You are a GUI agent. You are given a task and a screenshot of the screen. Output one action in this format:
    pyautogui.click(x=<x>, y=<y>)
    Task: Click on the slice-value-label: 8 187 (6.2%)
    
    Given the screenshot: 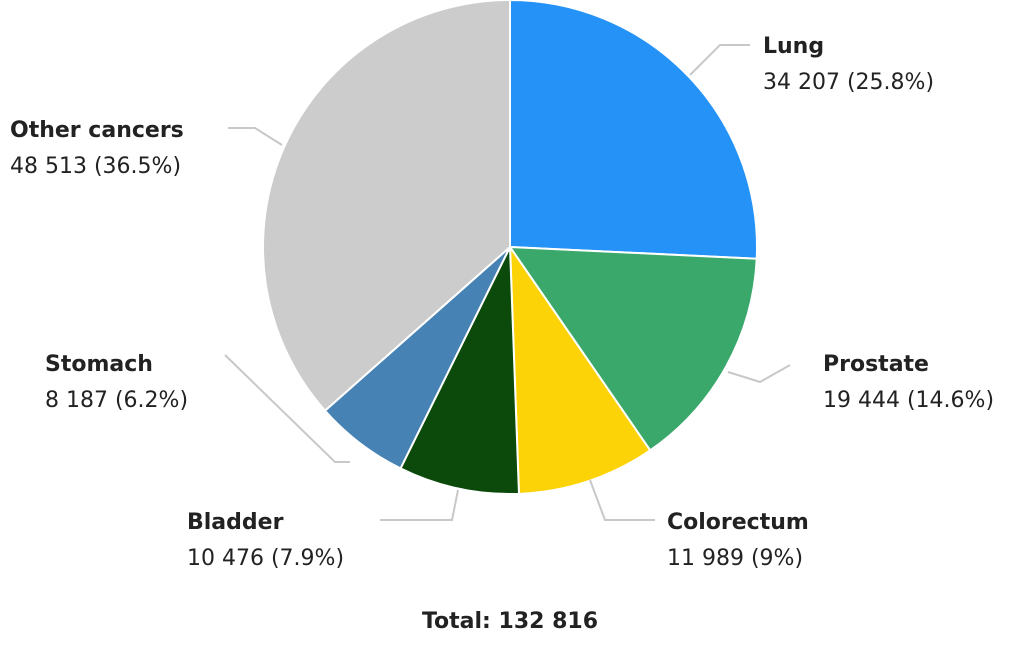 What is the action you would take?
    pyautogui.click(x=116, y=400)
    